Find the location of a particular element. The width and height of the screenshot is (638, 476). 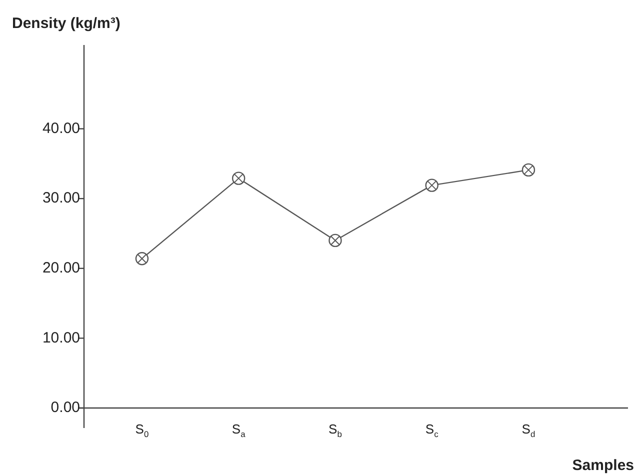

y-tick-label: 40.00 is located at coordinates (61, 128).